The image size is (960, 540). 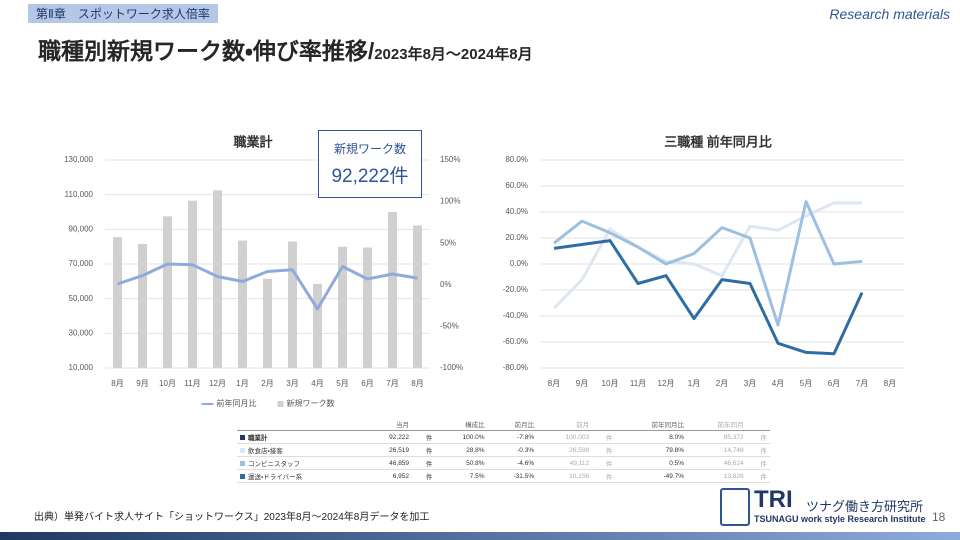 I want to click on cell-text: 職業計, so click(x=258, y=438).